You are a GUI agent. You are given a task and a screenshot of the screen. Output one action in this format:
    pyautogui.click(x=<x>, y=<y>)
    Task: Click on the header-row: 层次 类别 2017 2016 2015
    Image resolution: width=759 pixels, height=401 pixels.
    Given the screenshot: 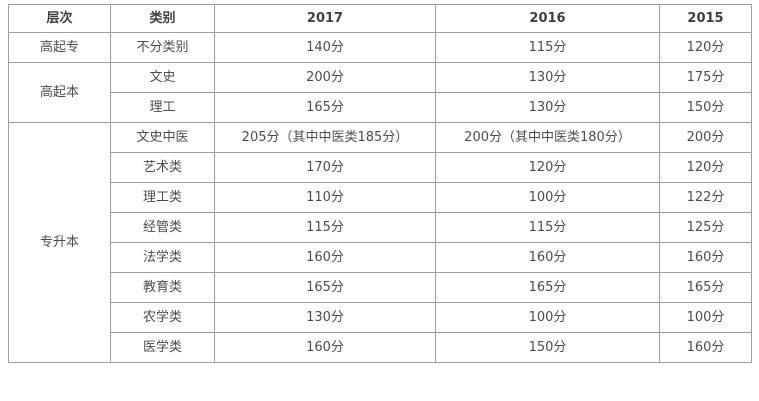 What is the action you would take?
    pyautogui.click(x=380, y=18)
    